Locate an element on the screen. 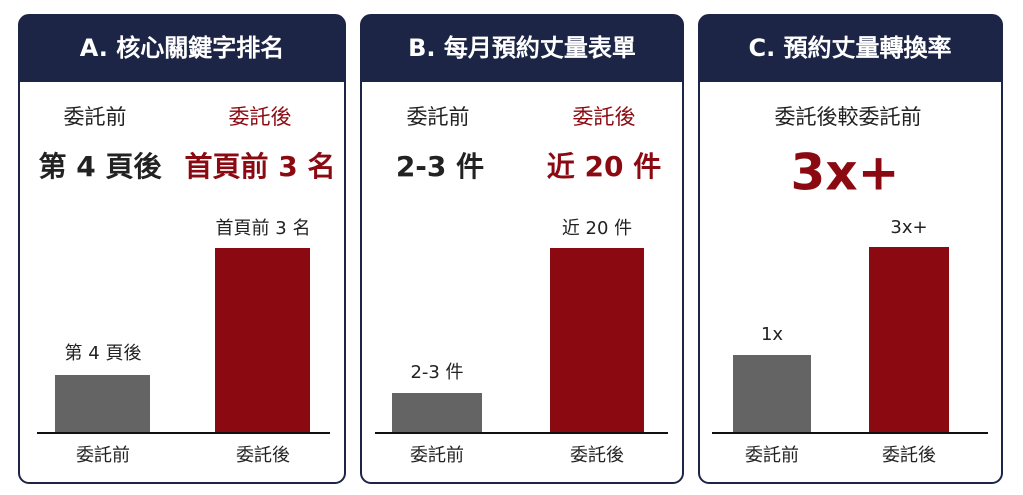 This screenshot has width=1023, height=495. headline: 3x+ is located at coordinates (845, 173).